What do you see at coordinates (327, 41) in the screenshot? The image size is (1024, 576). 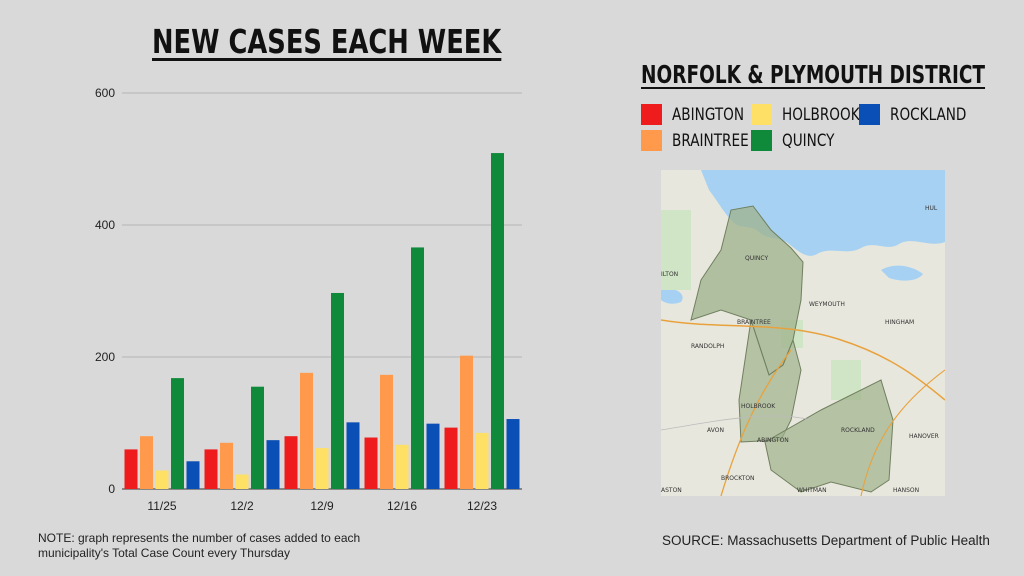 I see `chart-title: NEW CASES EACH WEEK` at bounding box center [327, 41].